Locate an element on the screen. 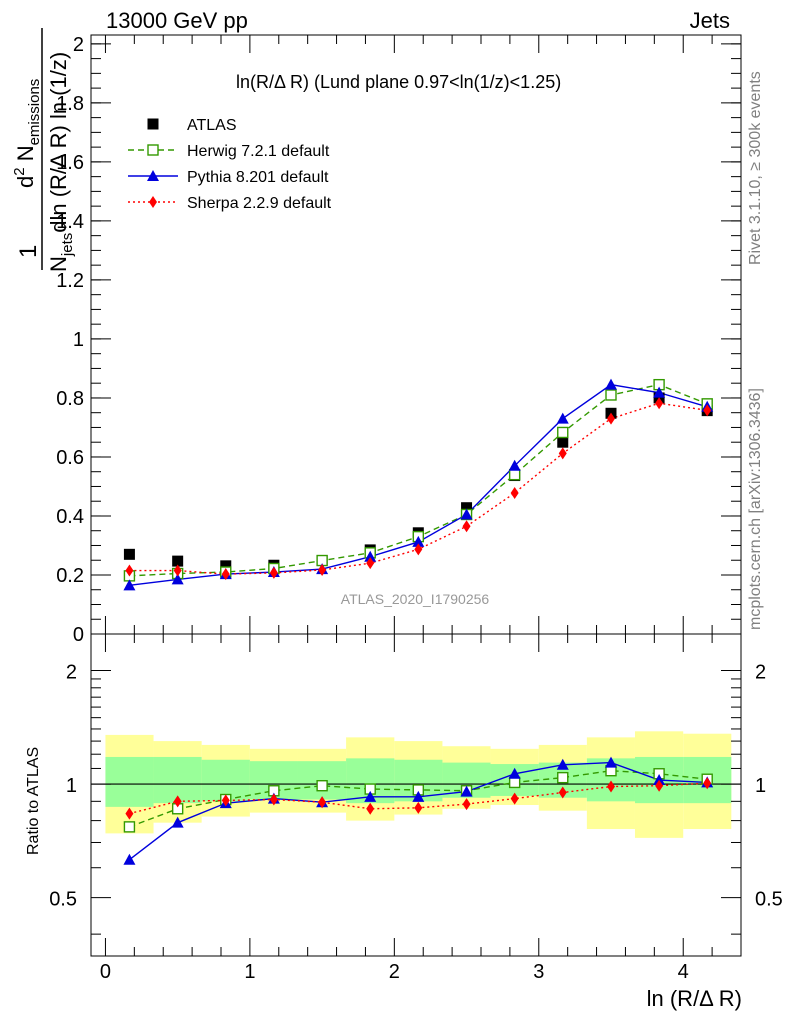  ylabel-sup: 2 is located at coordinates (19, 171).